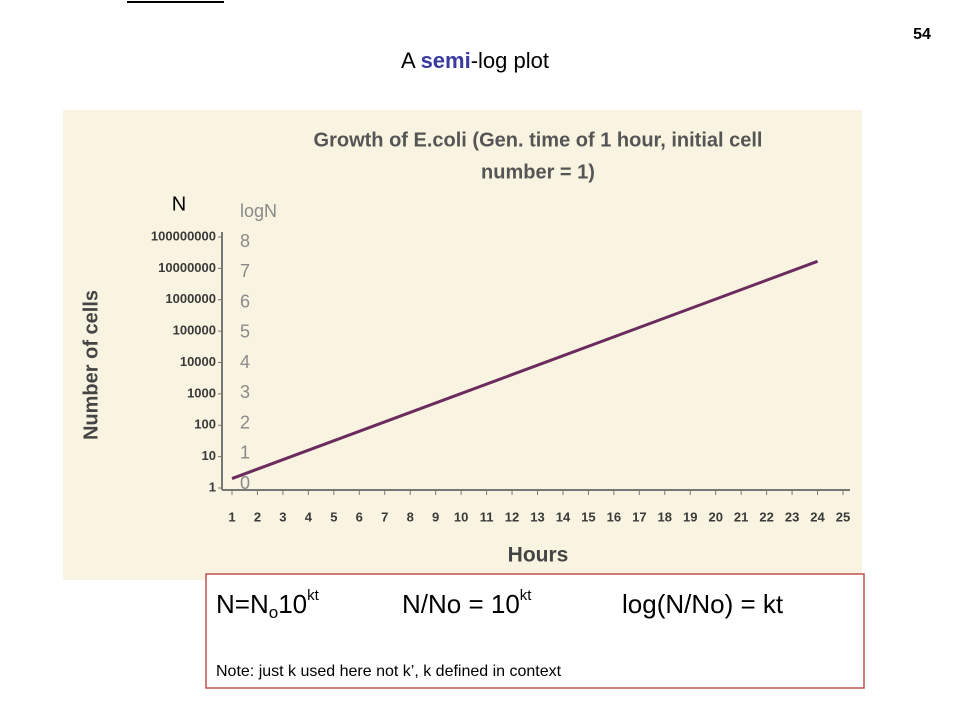 Image resolution: width=960 pixels, height=720 pixels. I want to click on x-tick-label: 17, so click(639, 516).